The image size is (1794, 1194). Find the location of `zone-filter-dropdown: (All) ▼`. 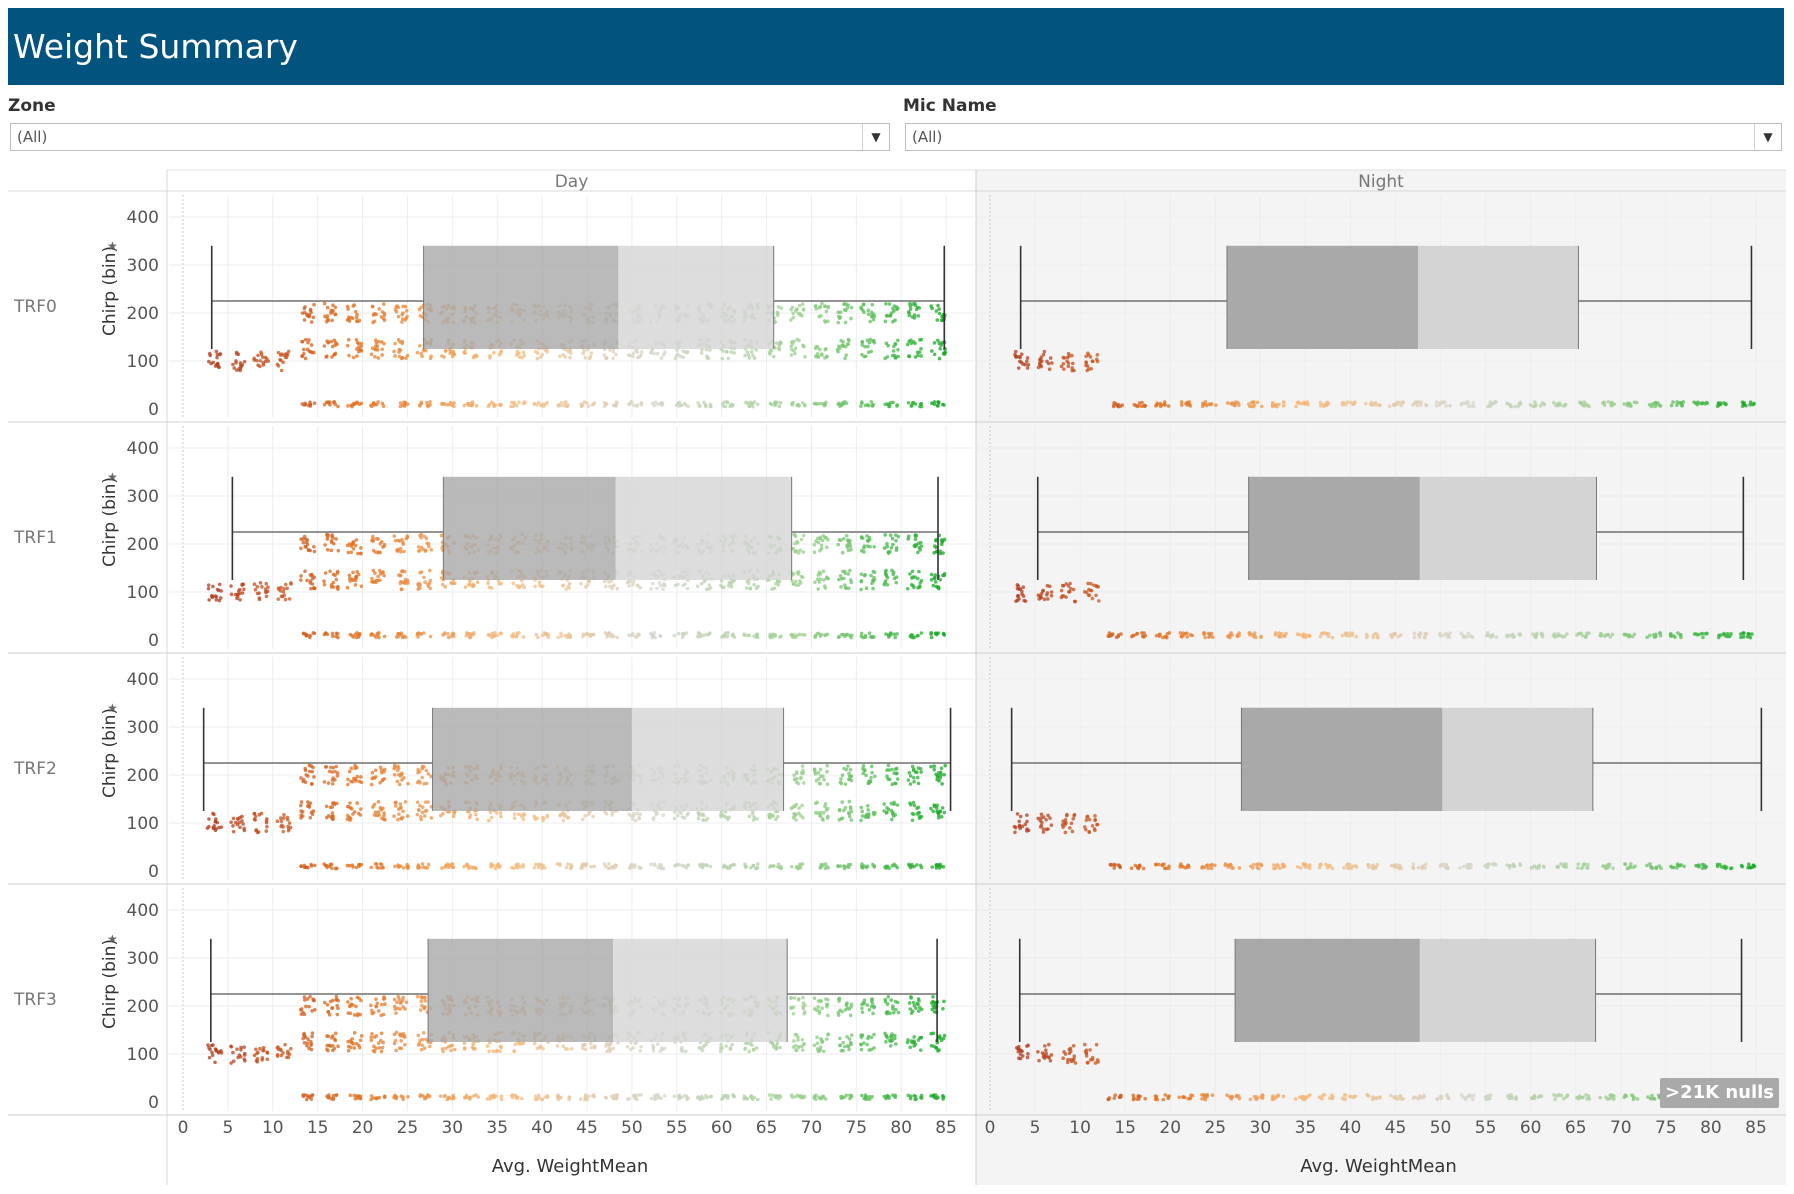

zone-filter-dropdown: (All) ▼ is located at coordinates (450, 137).